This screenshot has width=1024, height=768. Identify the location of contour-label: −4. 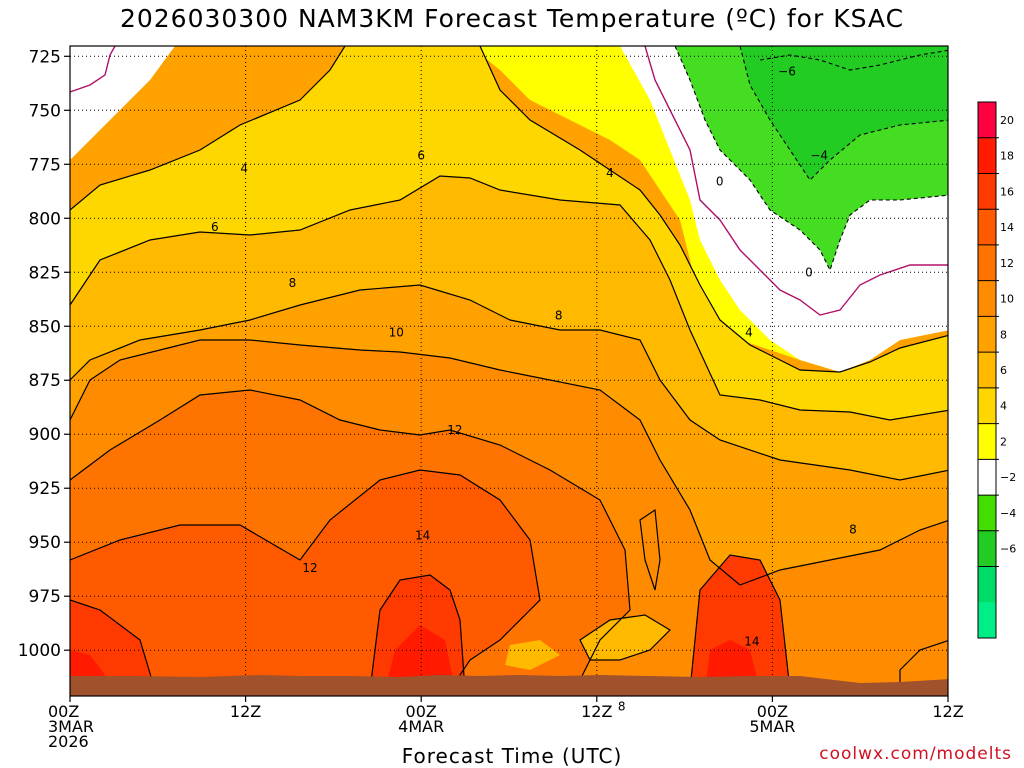
(819, 156).